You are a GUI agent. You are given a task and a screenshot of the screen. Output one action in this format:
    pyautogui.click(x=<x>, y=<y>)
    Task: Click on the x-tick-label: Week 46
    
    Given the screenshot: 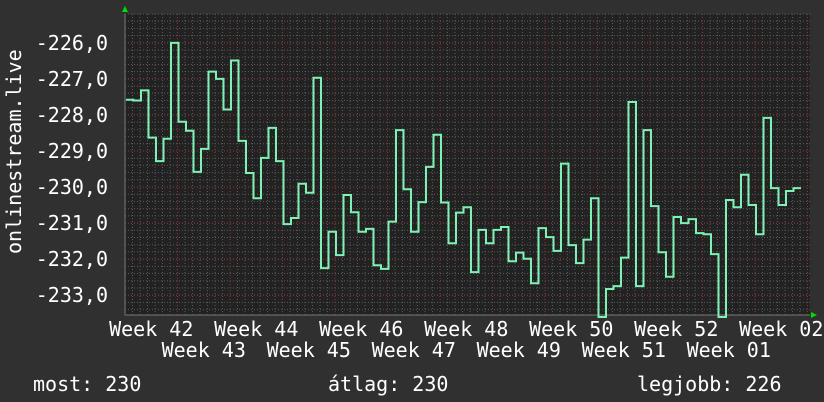 What is the action you would take?
    pyautogui.click(x=361, y=329)
    